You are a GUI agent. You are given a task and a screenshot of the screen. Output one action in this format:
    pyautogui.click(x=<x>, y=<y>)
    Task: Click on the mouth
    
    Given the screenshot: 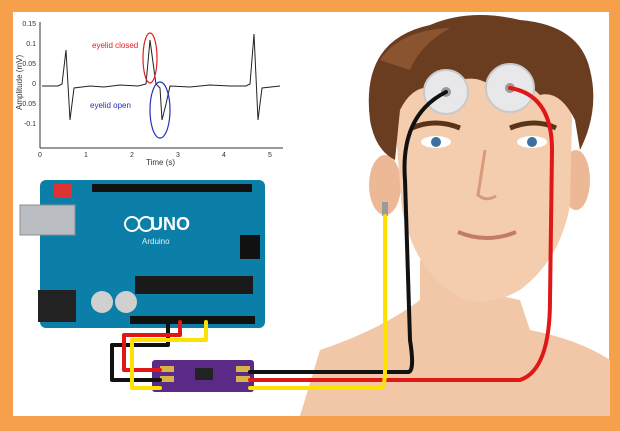 What is the action you would take?
    pyautogui.click(x=487, y=235)
    